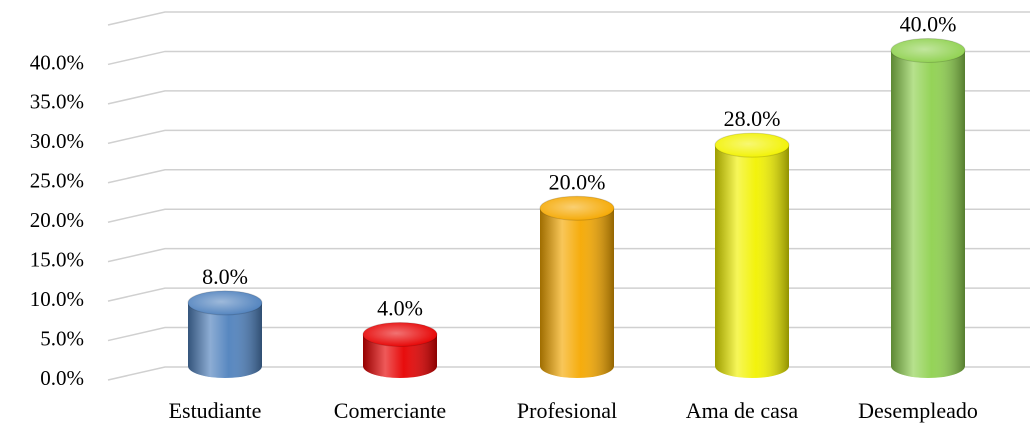 The height and width of the screenshot is (432, 1036). What do you see at coordinates (57, 141) in the screenshot?
I see `y-tick-label: 30.0%` at bounding box center [57, 141].